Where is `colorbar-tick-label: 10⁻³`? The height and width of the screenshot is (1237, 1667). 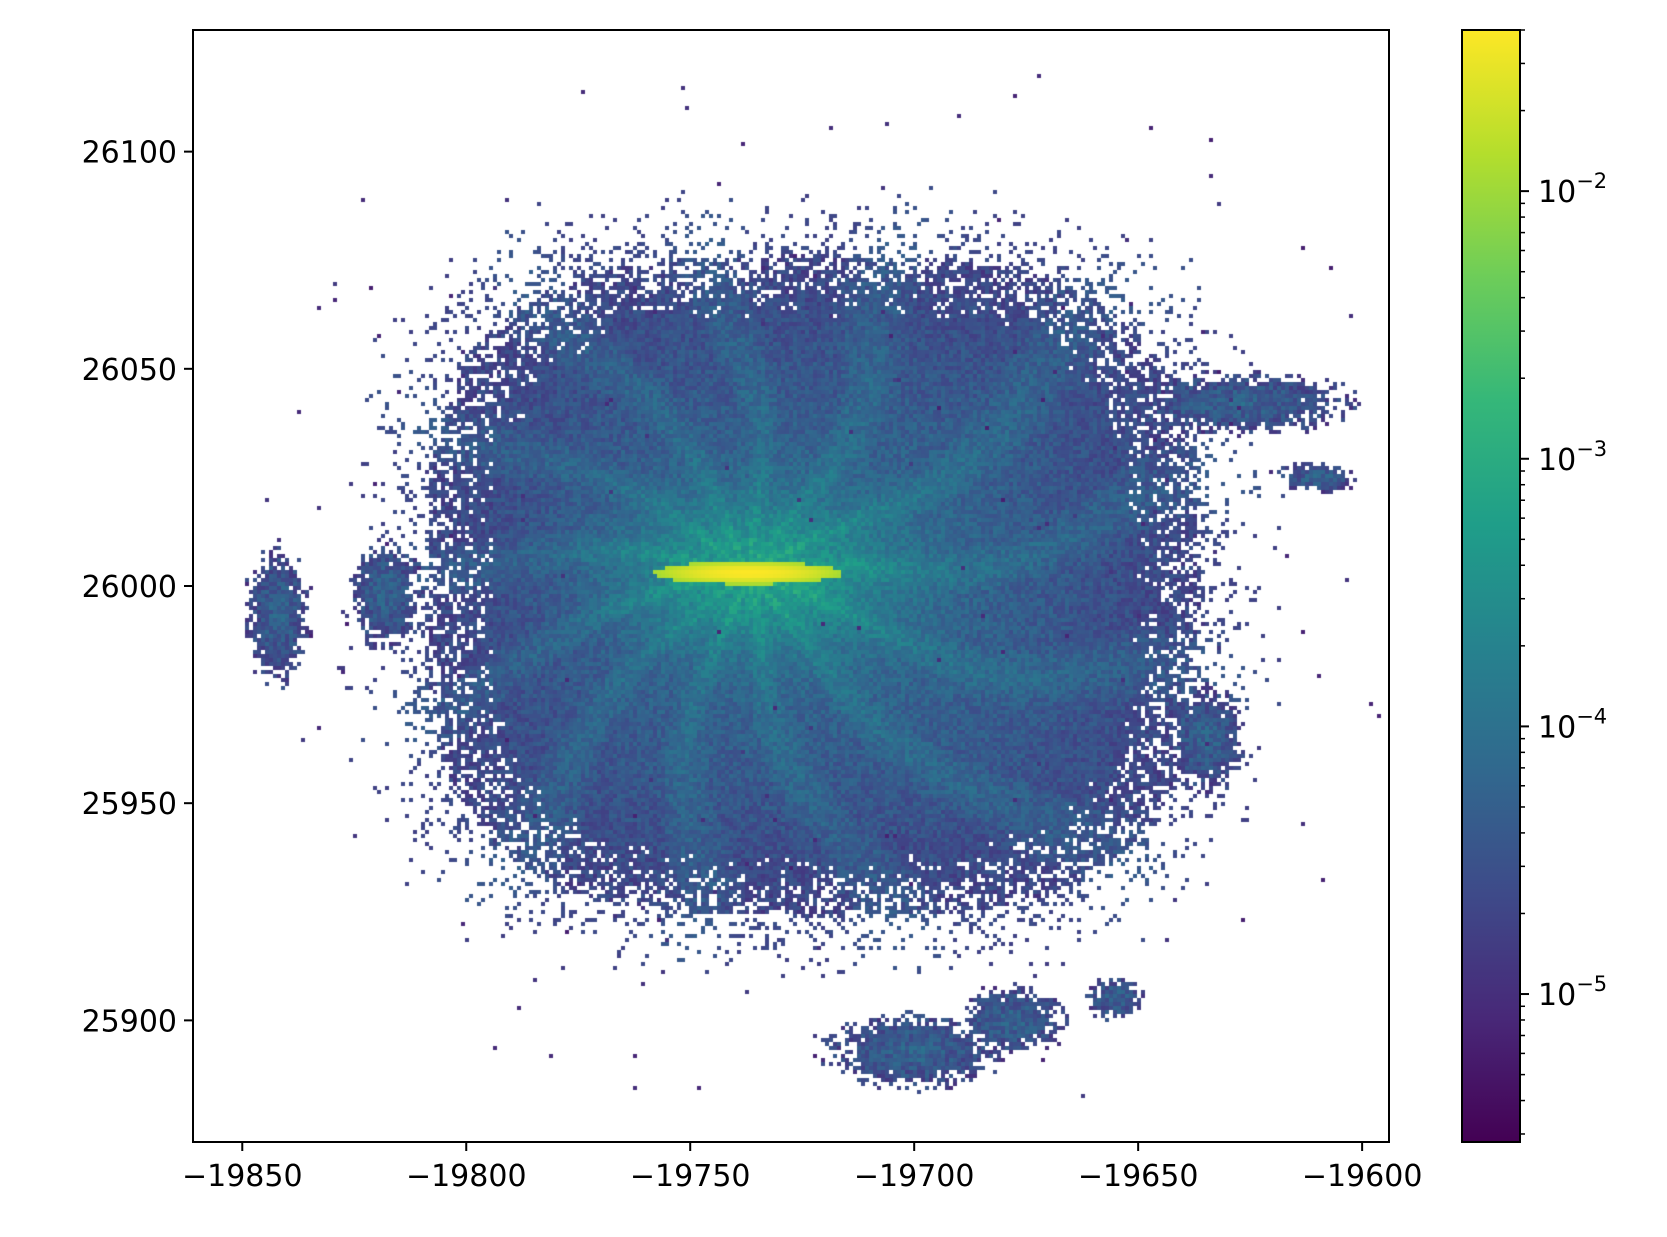 colorbar-tick-label: 10⁻³ is located at coordinates (1572, 457).